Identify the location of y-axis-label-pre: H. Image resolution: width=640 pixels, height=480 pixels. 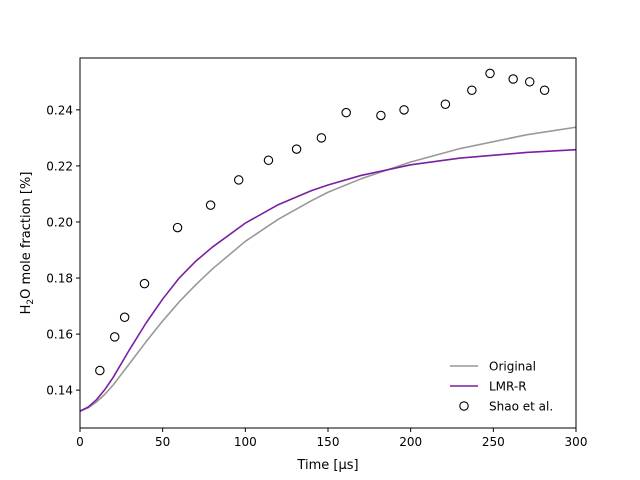
(26, 310).